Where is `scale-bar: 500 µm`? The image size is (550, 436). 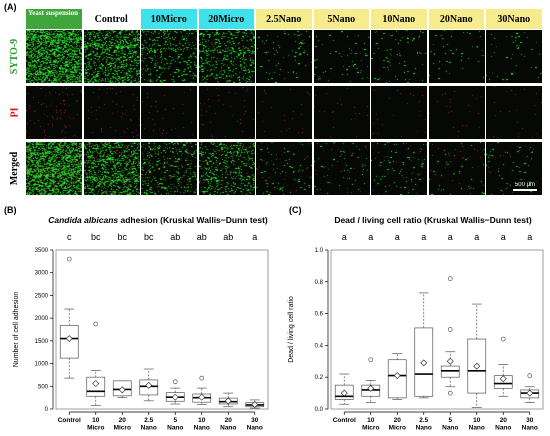 scale-bar: 500 µm is located at coordinates (525, 186).